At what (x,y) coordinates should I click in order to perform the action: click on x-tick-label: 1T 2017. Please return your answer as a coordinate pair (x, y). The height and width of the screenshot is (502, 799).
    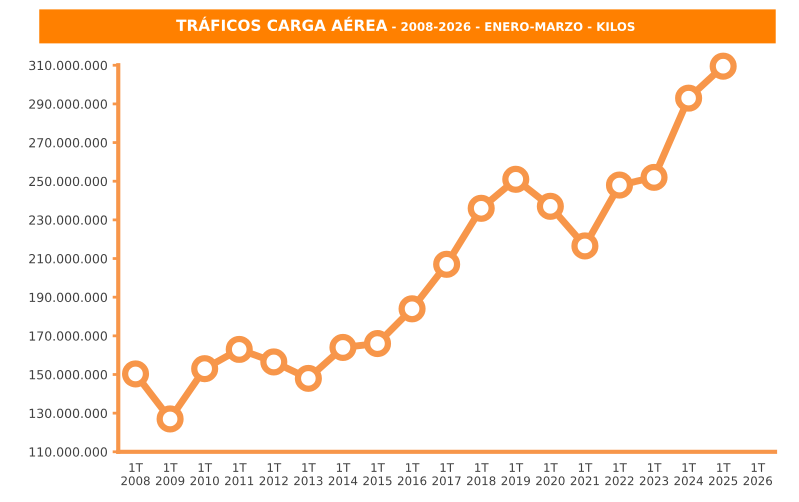
    Looking at the image, I should click on (446, 474).